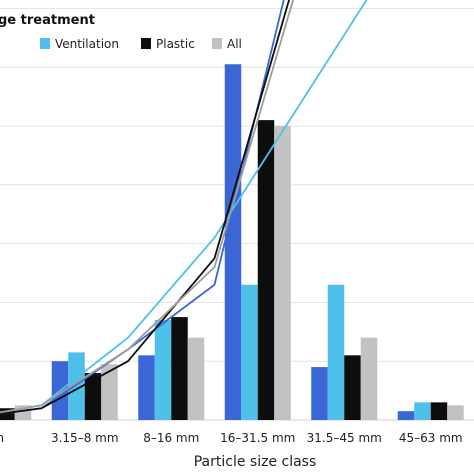 The height and width of the screenshot is (474, 474). Describe the element at coordinates (85, 438) in the screenshot. I see `x-tick-label: 3.15–8 mm` at that location.